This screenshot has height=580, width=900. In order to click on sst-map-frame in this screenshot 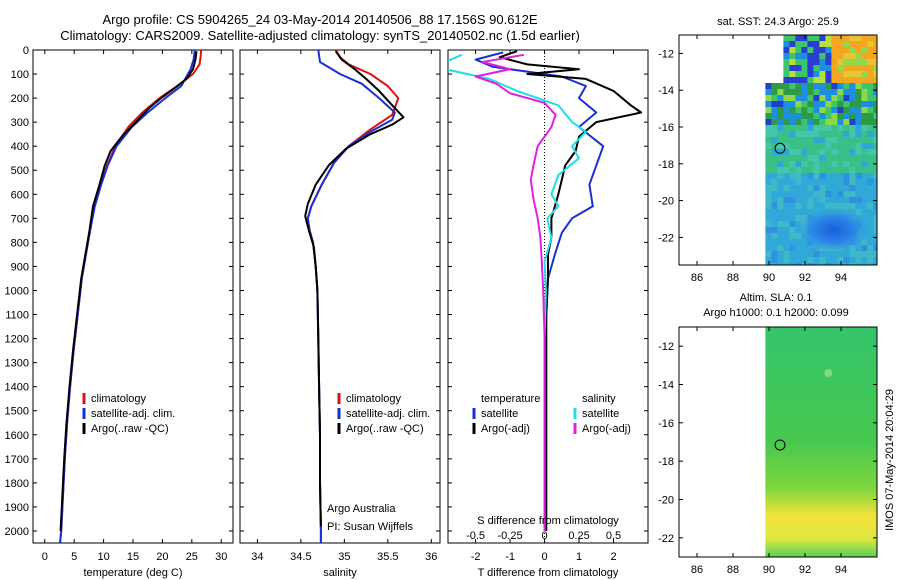, I will do `click(778, 150)`.